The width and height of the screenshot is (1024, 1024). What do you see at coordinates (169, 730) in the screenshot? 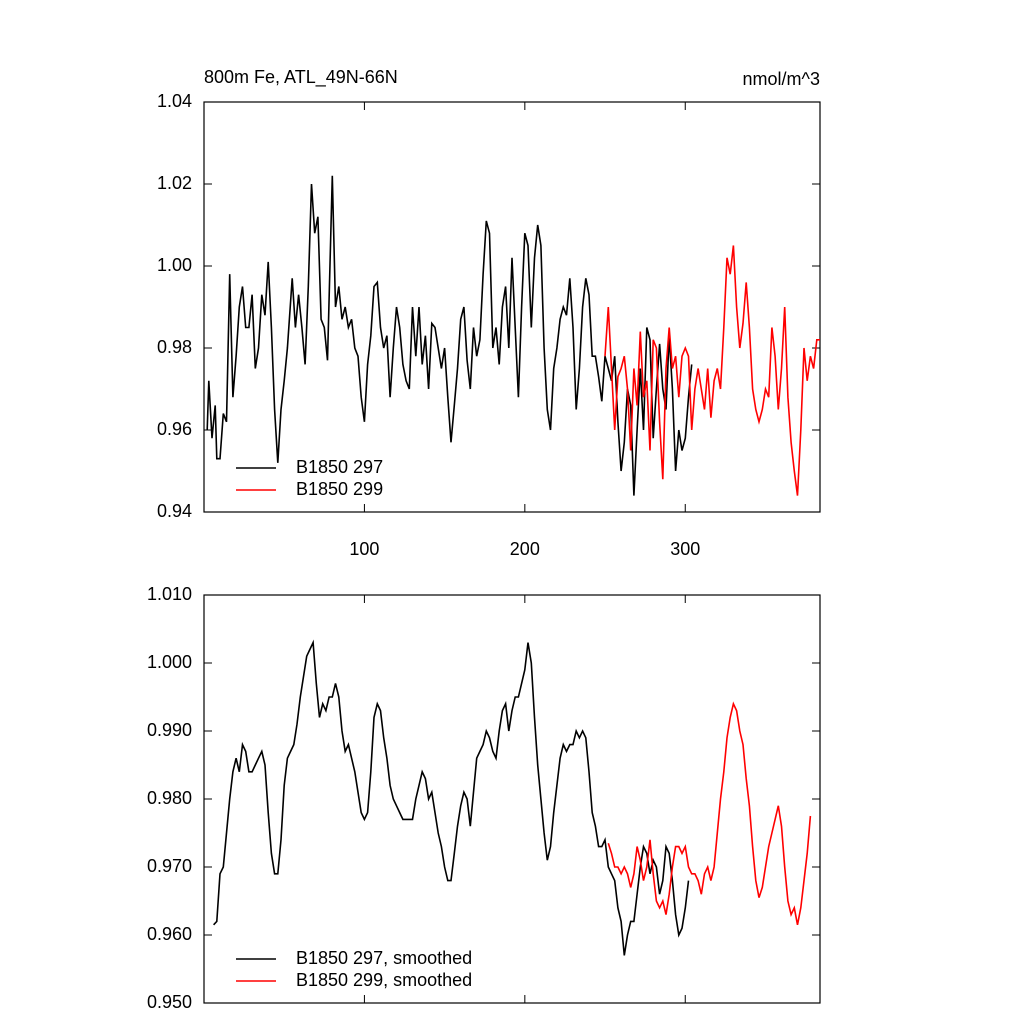
I see `y-tick-label: 0.990` at bounding box center [169, 730].